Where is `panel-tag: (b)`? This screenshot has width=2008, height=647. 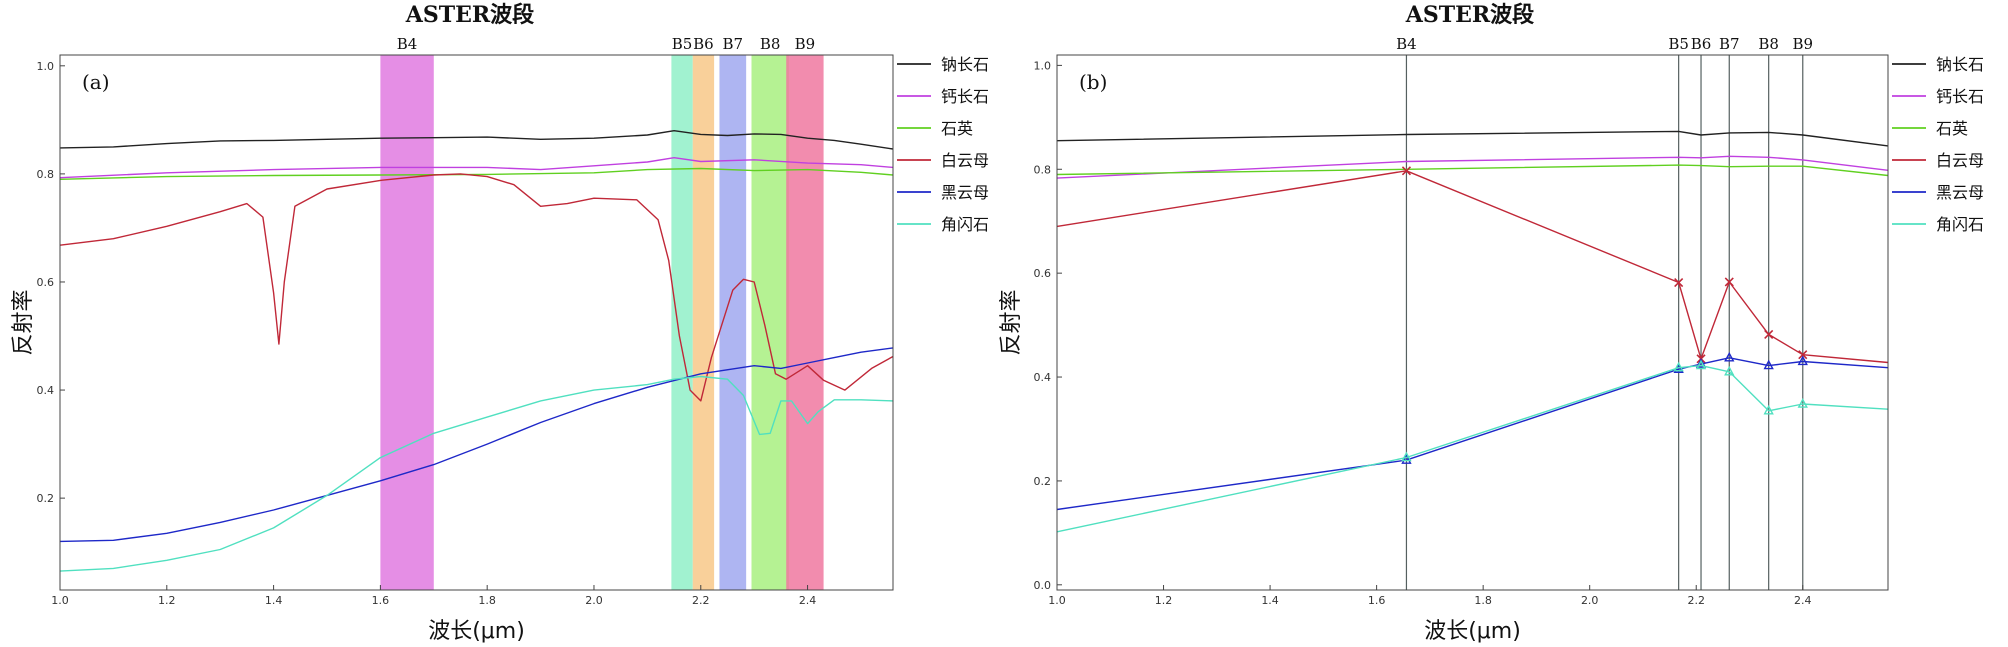 panel-tag: (b) is located at coordinates (1093, 82).